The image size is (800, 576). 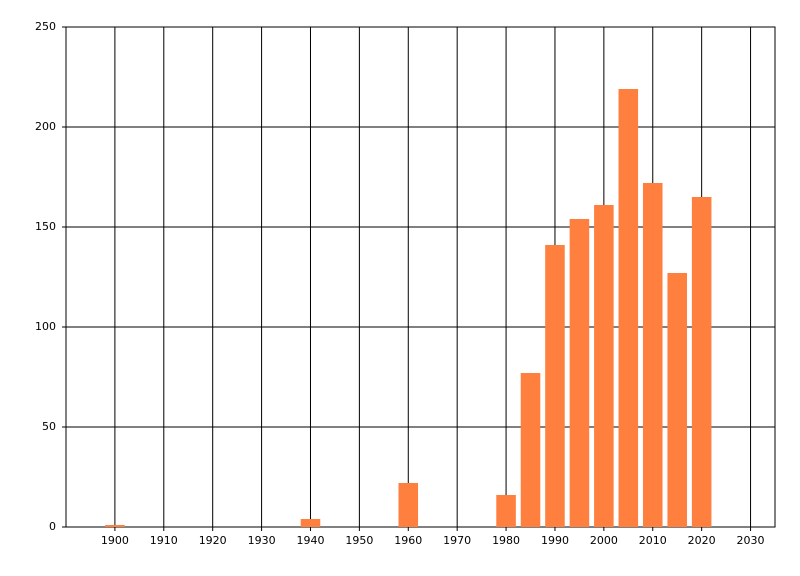 What do you see at coordinates (52, 526) in the screenshot?
I see `y-tick-label: 0` at bounding box center [52, 526].